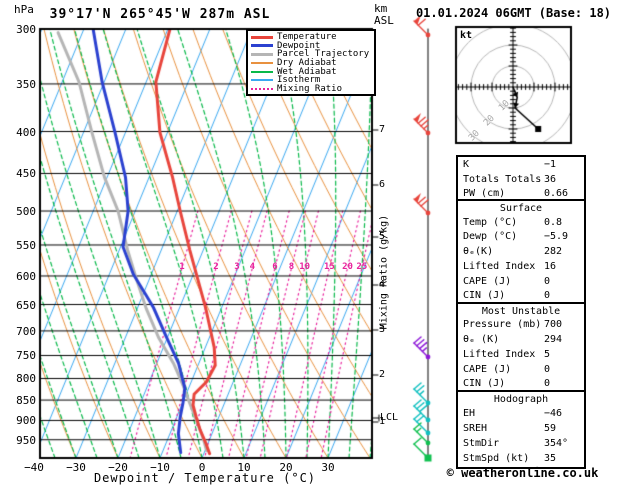 This screenshot has width=629, height=486. What do you see at coordinates (160, 467) in the screenshot?
I see `temp-tick-label: −10` at bounding box center [160, 467].